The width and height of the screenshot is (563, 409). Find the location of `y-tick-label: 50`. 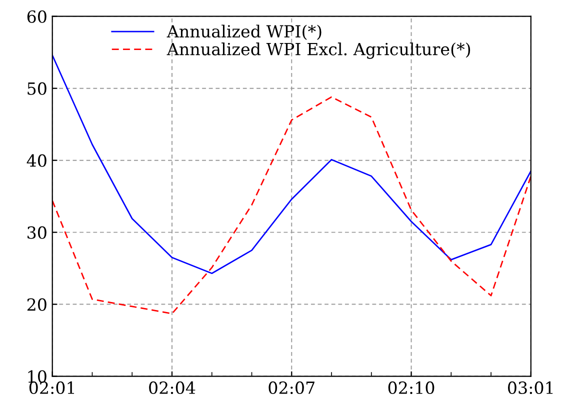

y-tick-label: 50 is located at coordinates (37, 88).